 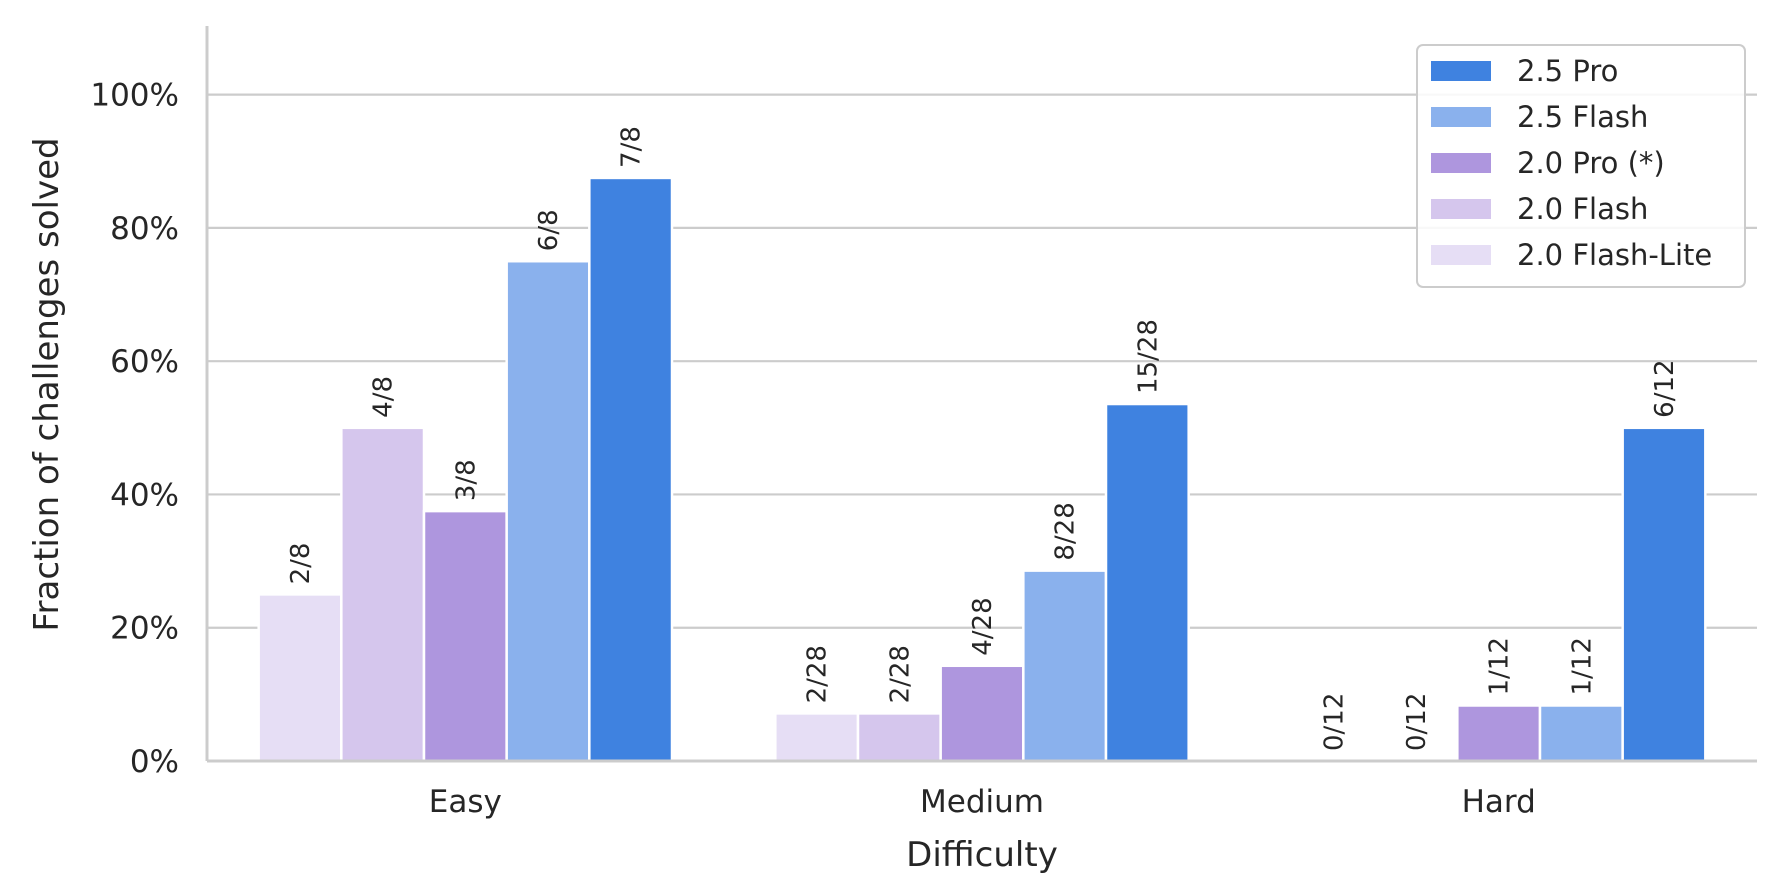 What do you see at coordinates (1614, 255) in the screenshot?
I see `legend-label: 2.0 Flash-Lite` at bounding box center [1614, 255].